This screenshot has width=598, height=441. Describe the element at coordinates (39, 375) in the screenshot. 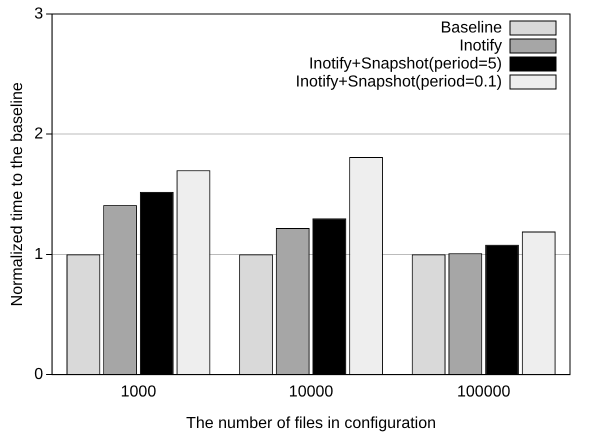

I see `y-tick-label: 0` at that location.